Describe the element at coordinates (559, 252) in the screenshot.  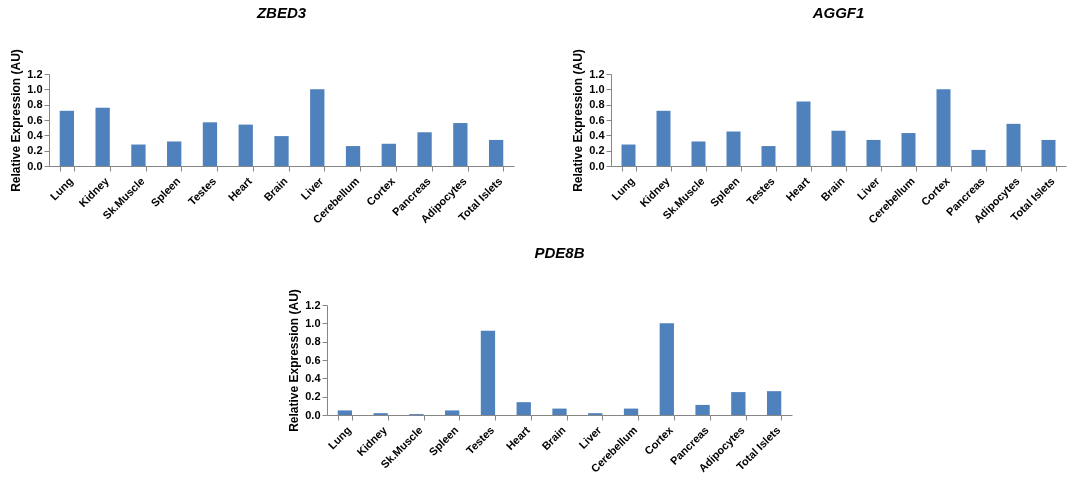
I see `chart-title: PDE8B` at that location.